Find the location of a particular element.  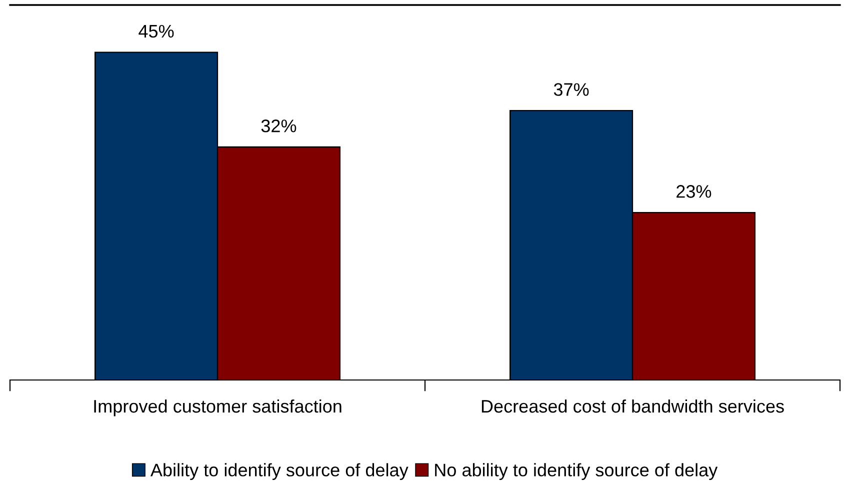

x-tick-label: Decreased cost of bandwidth services is located at coordinates (633, 406).